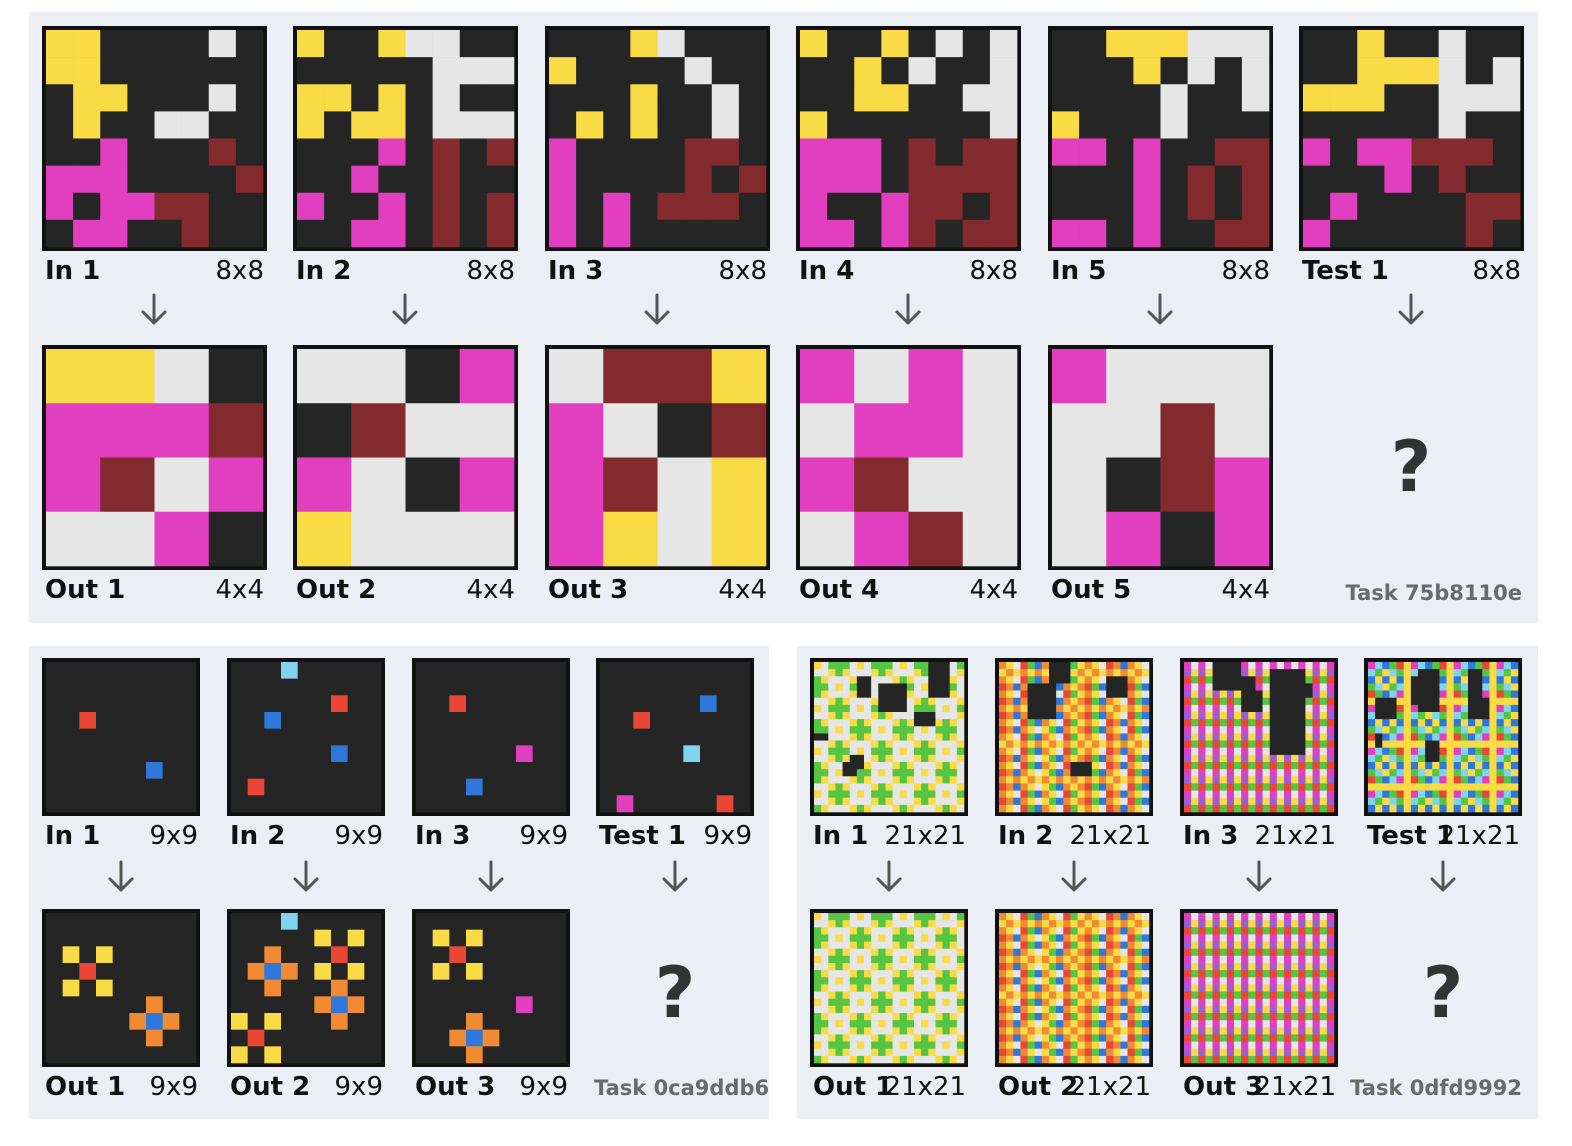  Describe the element at coordinates (491, 876) in the screenshot. I see `down-arrow-icon` at that location.